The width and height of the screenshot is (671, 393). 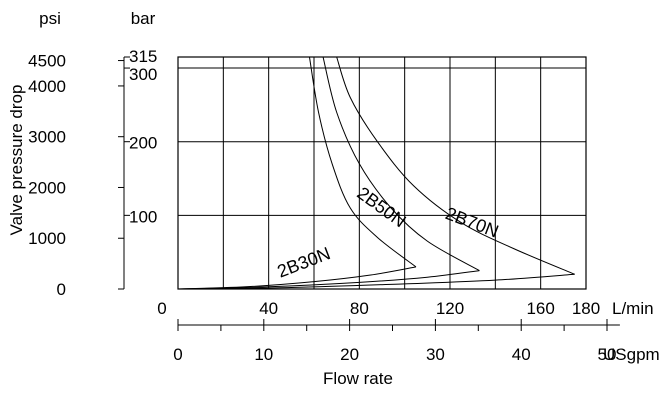 I want to click on bar-tick-label: 300, so click(x=143, y=74).